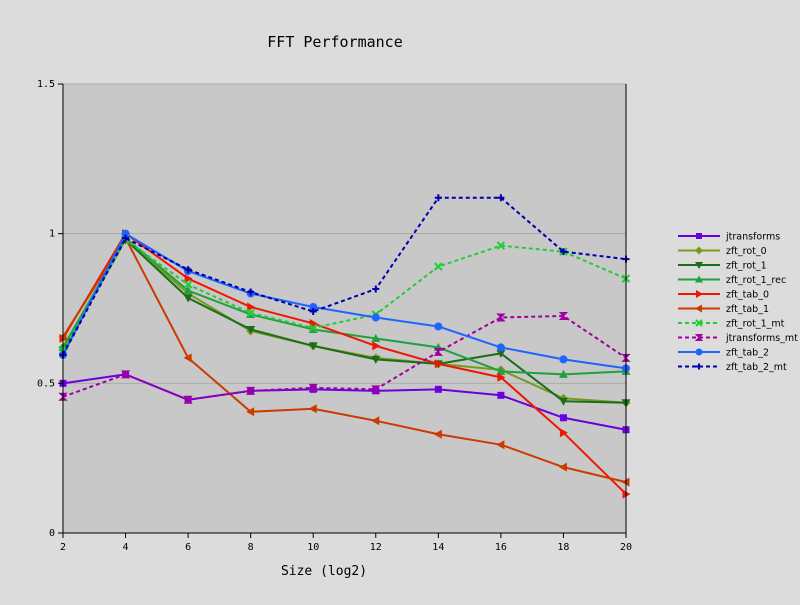 This screenshot has height=605, width=800. What do you see at coordinates (756, 367) in the screenshot?
I see `legend-label: zft_tab_2_mt` at bounding box center [756, 367].